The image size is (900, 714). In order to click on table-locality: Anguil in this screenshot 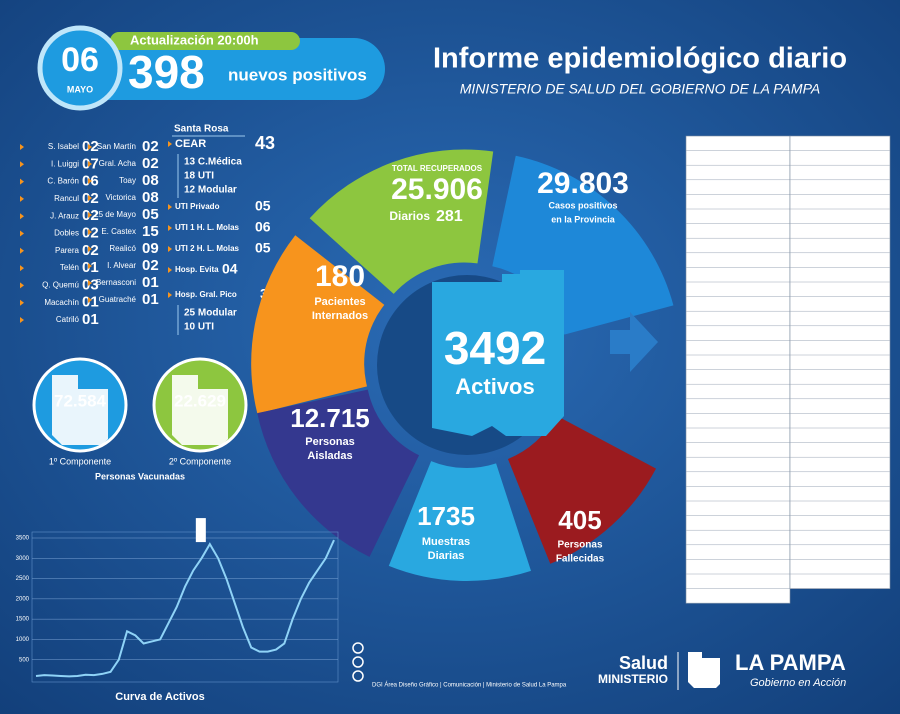, I will do `click(807, 172)`.